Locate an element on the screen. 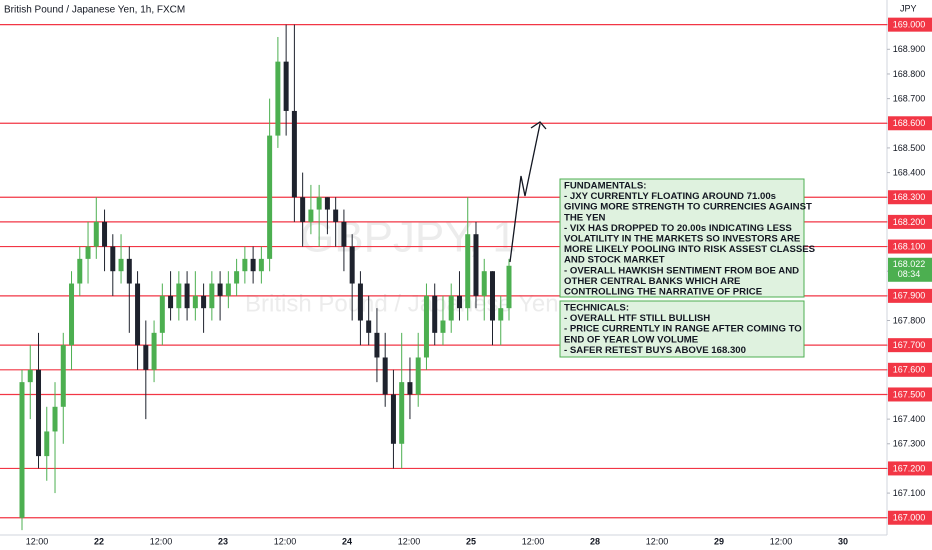 The height and width of the screenshot is (550, 932). y-tick-label: 167.200 is located at coordinates (909, 468).